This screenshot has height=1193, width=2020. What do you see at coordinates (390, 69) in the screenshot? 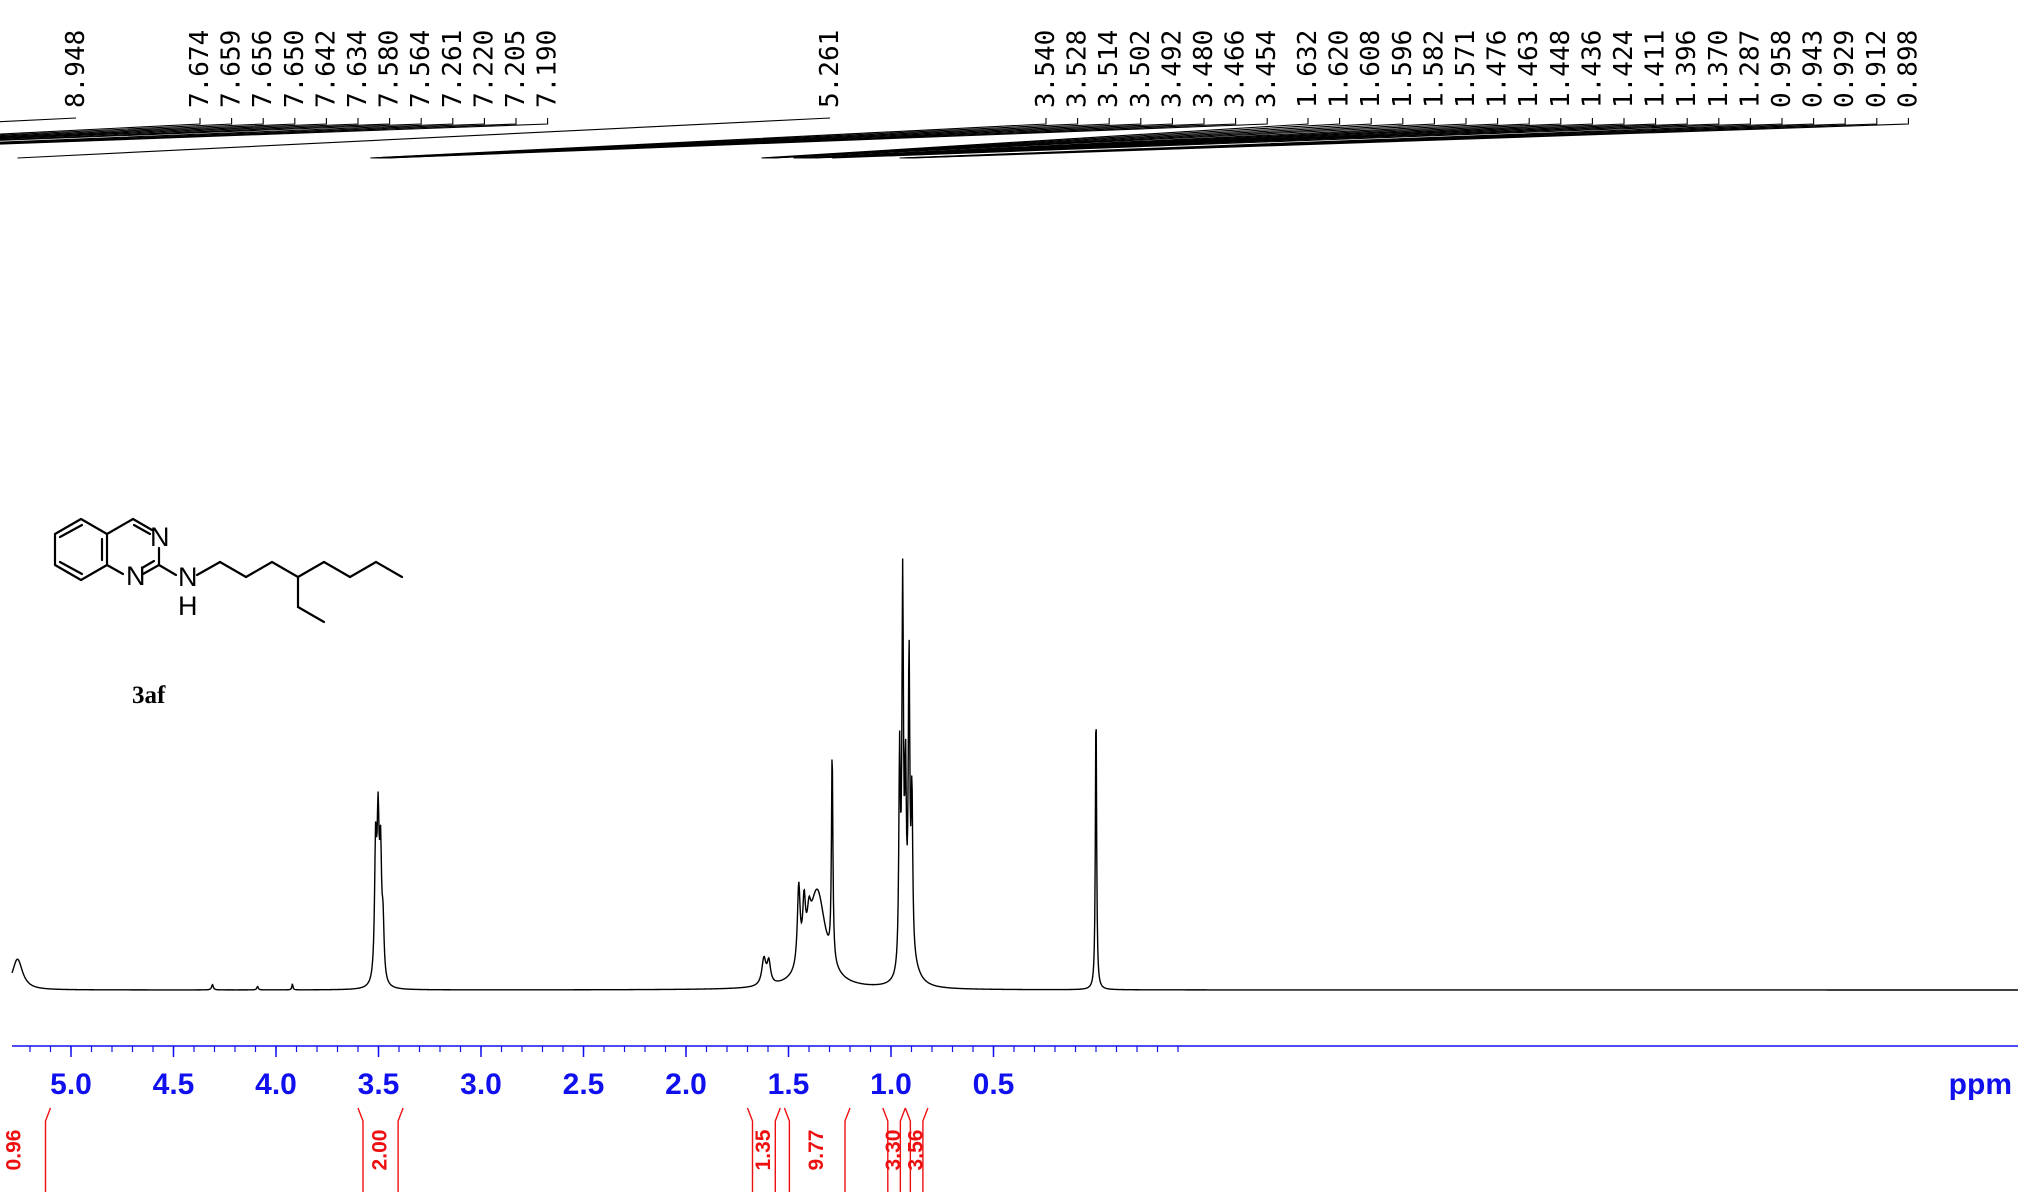
I see `peak-shift-label: 7.580` at bounding box center [390, 69].